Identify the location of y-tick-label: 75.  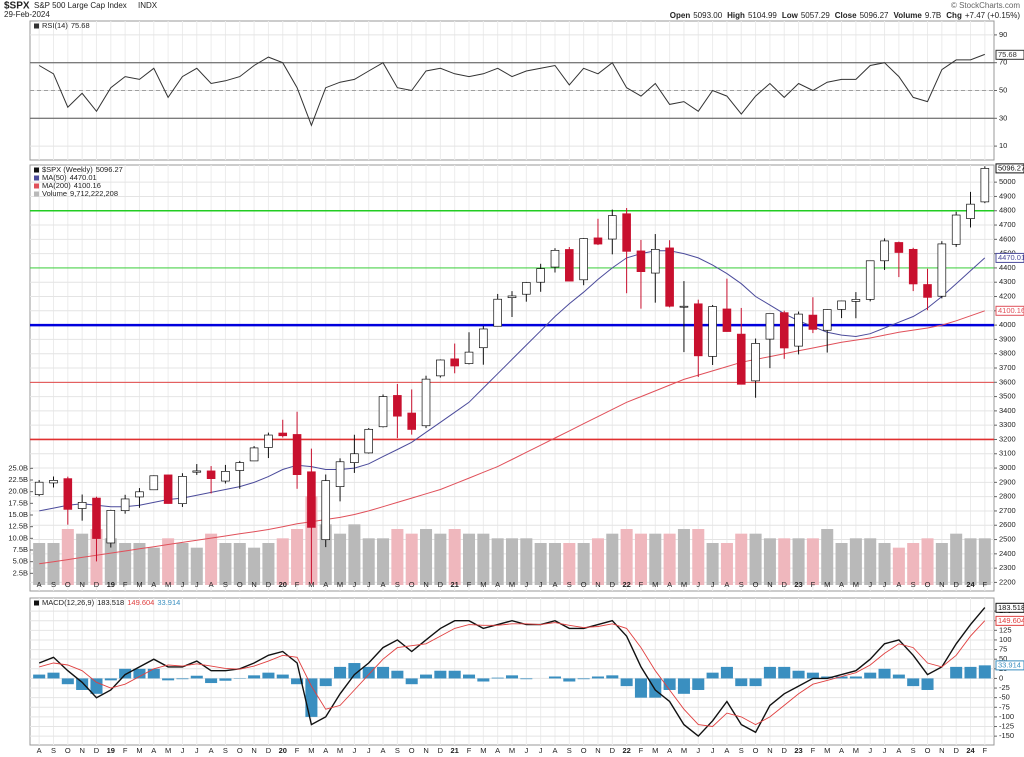
(1003, 649).